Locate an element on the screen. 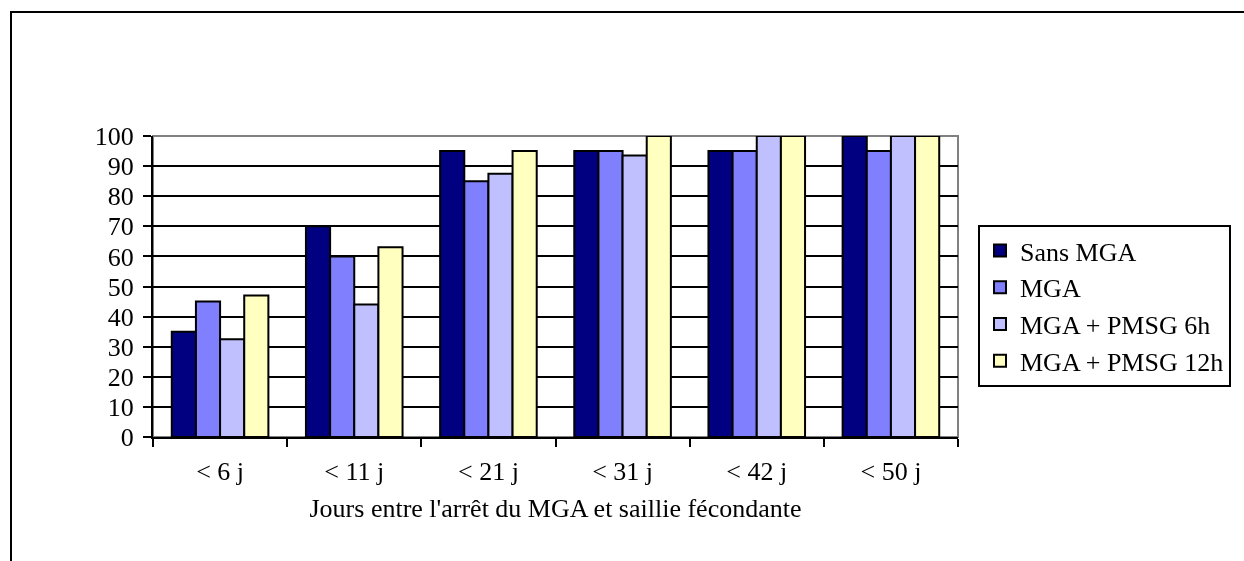  y-tick-label: 90 is located at coordinates (120, 167).